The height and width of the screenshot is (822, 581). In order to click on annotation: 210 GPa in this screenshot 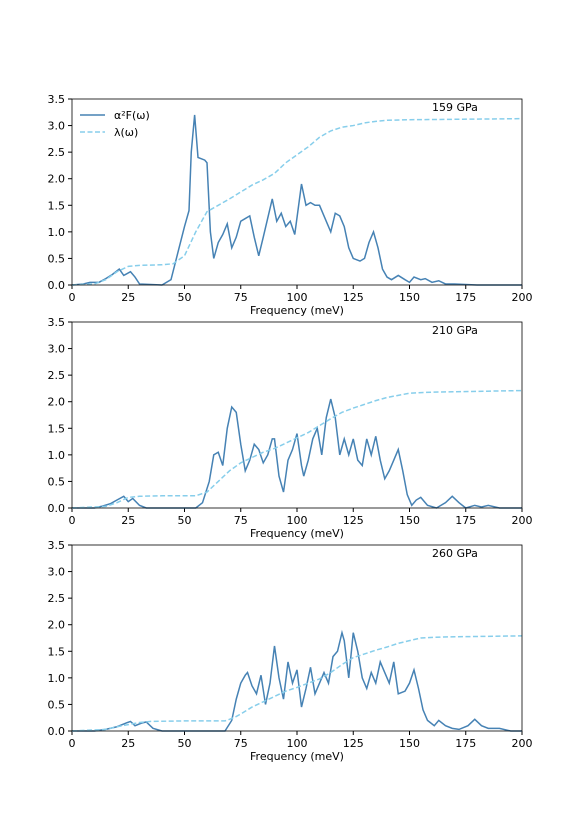, I will do `click(455, 330)`.